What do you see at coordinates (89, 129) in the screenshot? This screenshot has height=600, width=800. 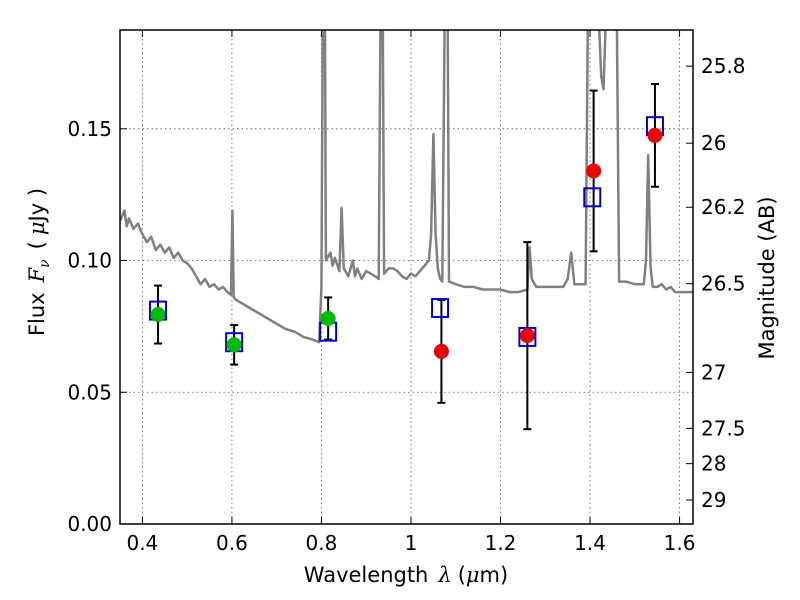 I see `y-tick-label: 0.15` at bounding box center [89, 129].